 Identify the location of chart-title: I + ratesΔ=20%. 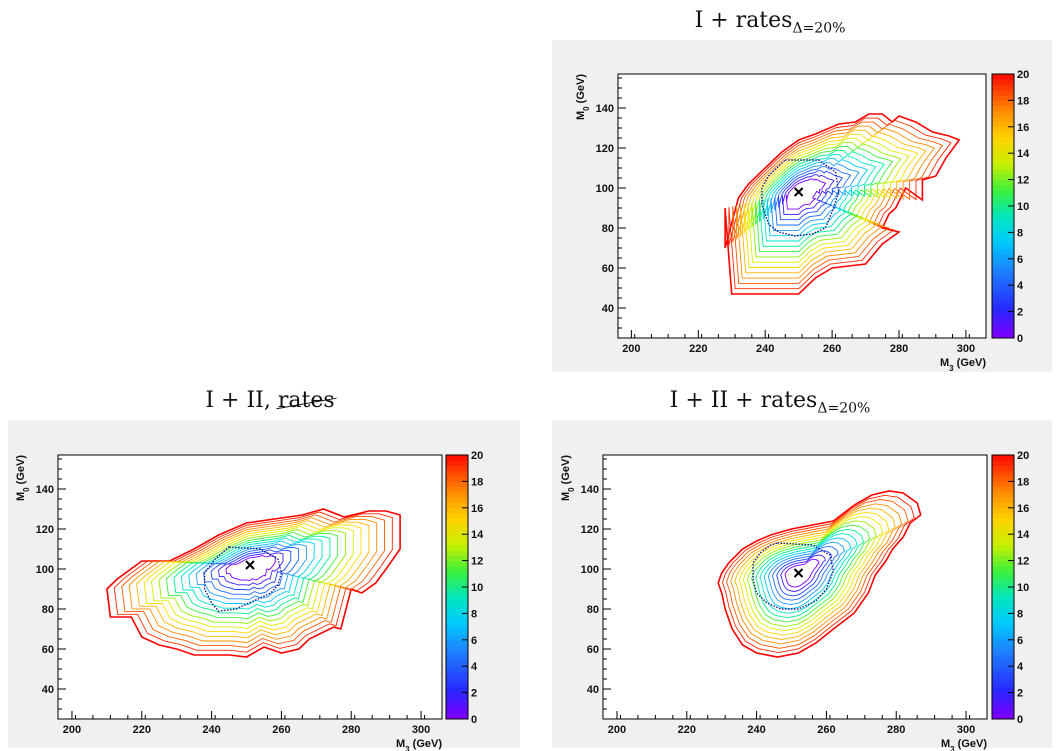
(770, 22).